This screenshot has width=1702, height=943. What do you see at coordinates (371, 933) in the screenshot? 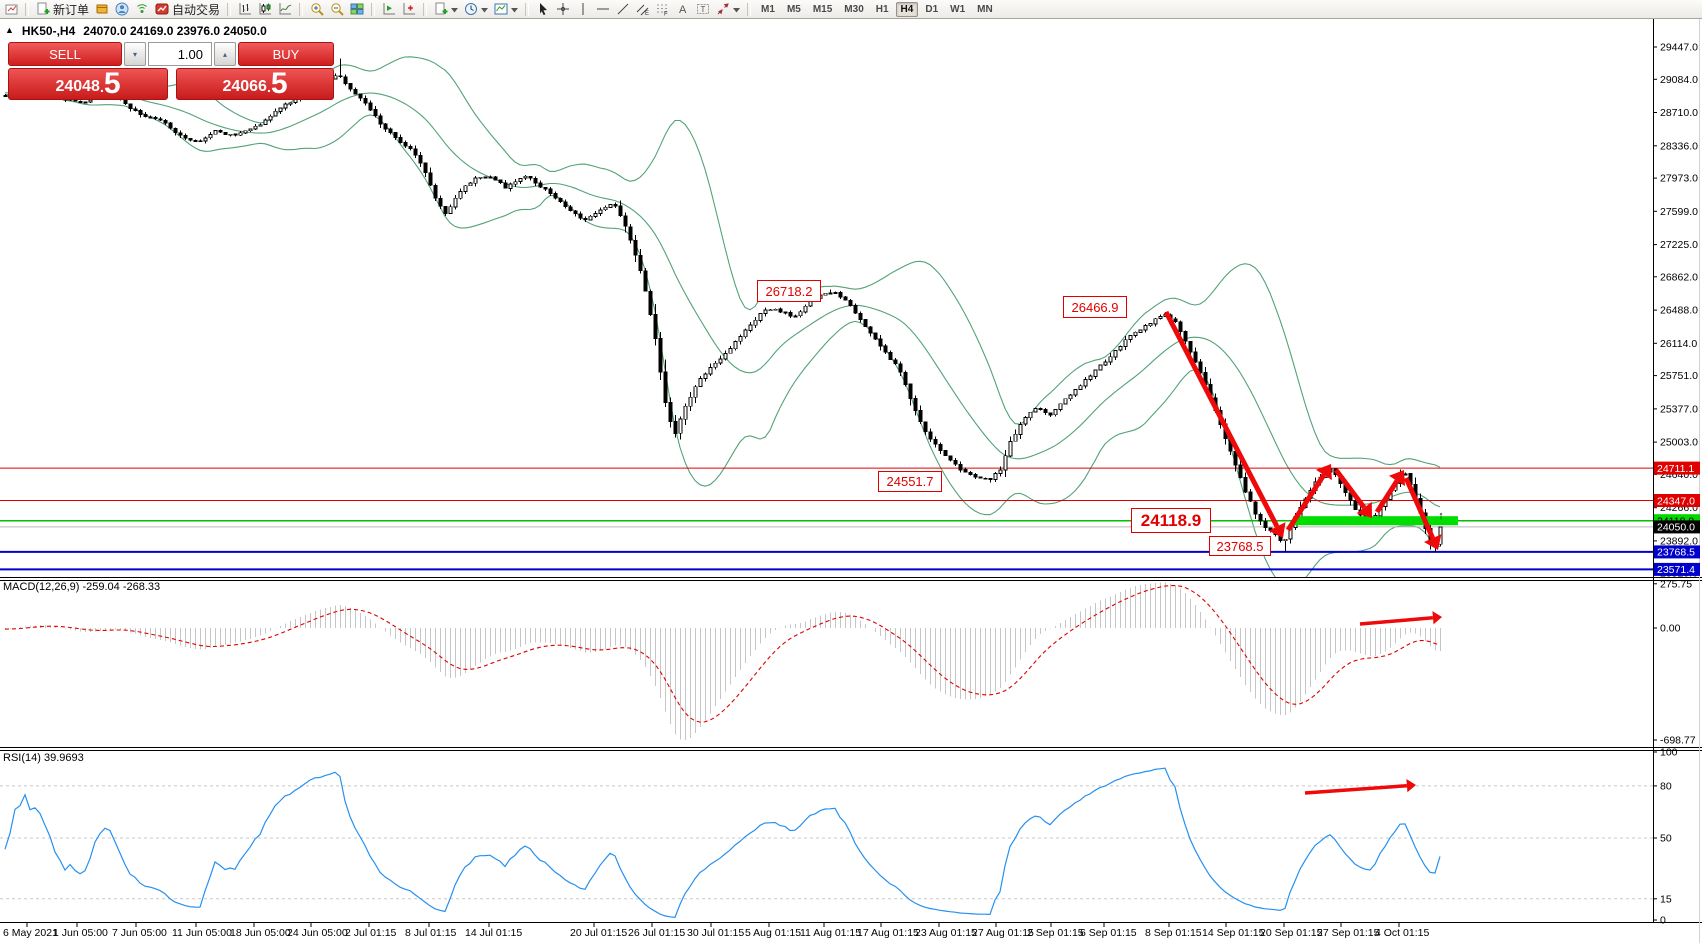
I see `time-tick-label: 2 Jul 01:15` at bounding box center [371, 933].